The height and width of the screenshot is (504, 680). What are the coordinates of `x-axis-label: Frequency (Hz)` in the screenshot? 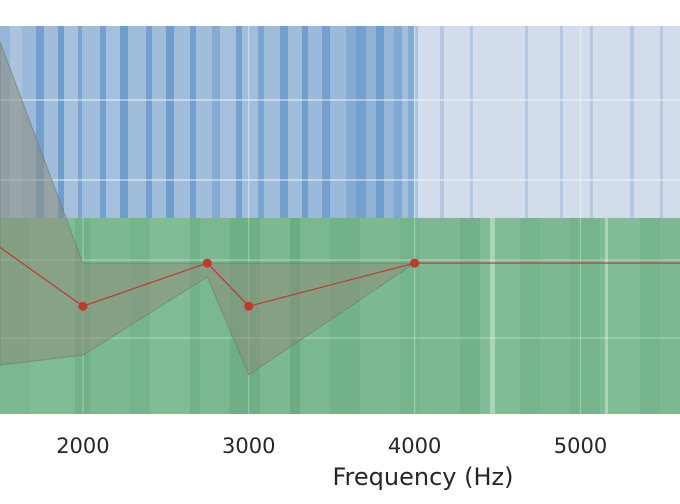 It's located at (423, 477).